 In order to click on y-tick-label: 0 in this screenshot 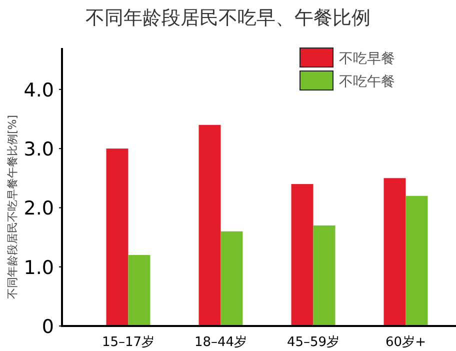, I will do `click(48, 327)`.